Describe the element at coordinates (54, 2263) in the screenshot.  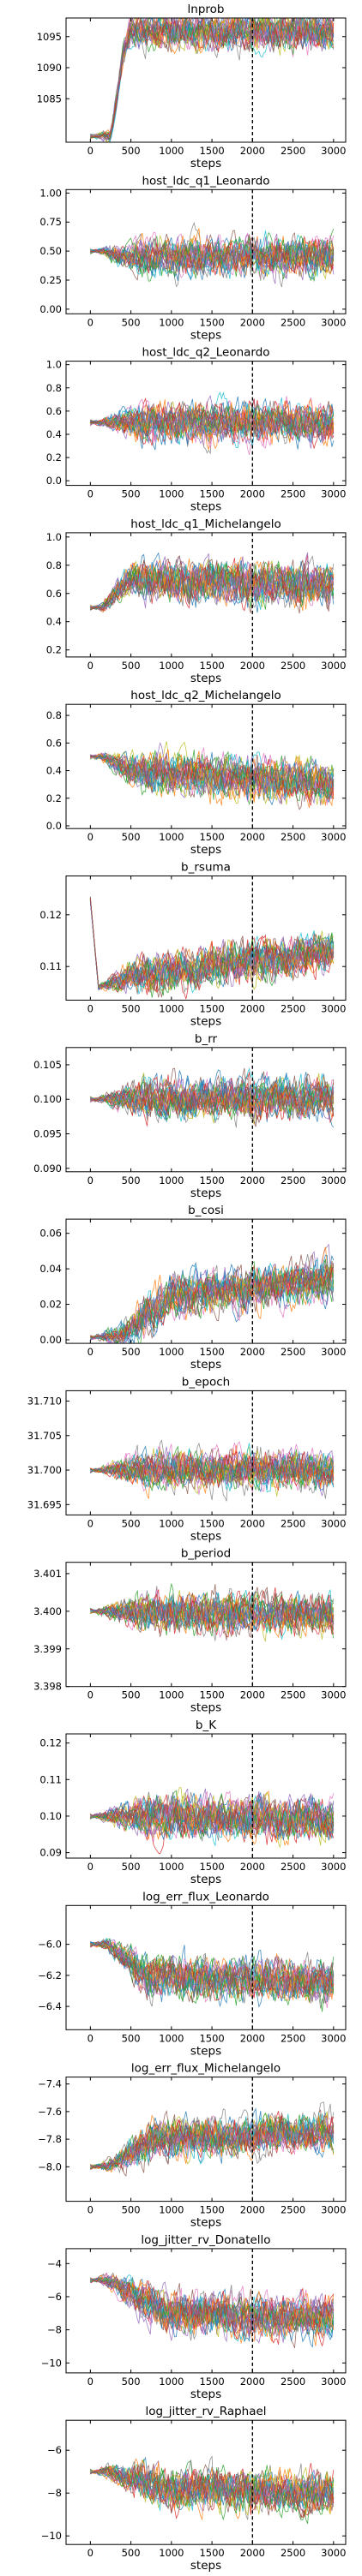
I see `y-tick-label: −4` at that location.